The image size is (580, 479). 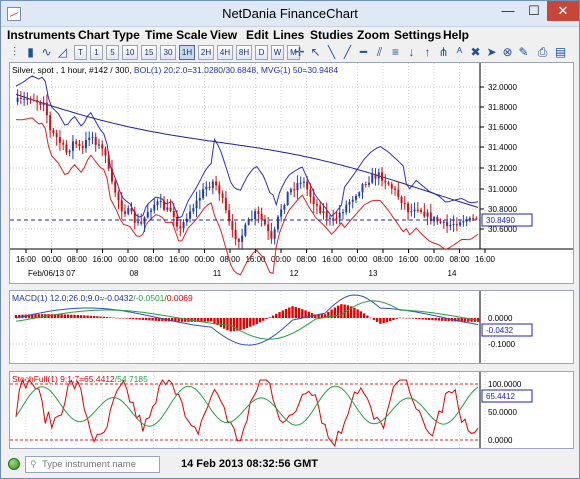 What do you see at coordinates (332, 35) in the screenshot?
I see `menu-studies: Studies` at bounding box center [332, 35].